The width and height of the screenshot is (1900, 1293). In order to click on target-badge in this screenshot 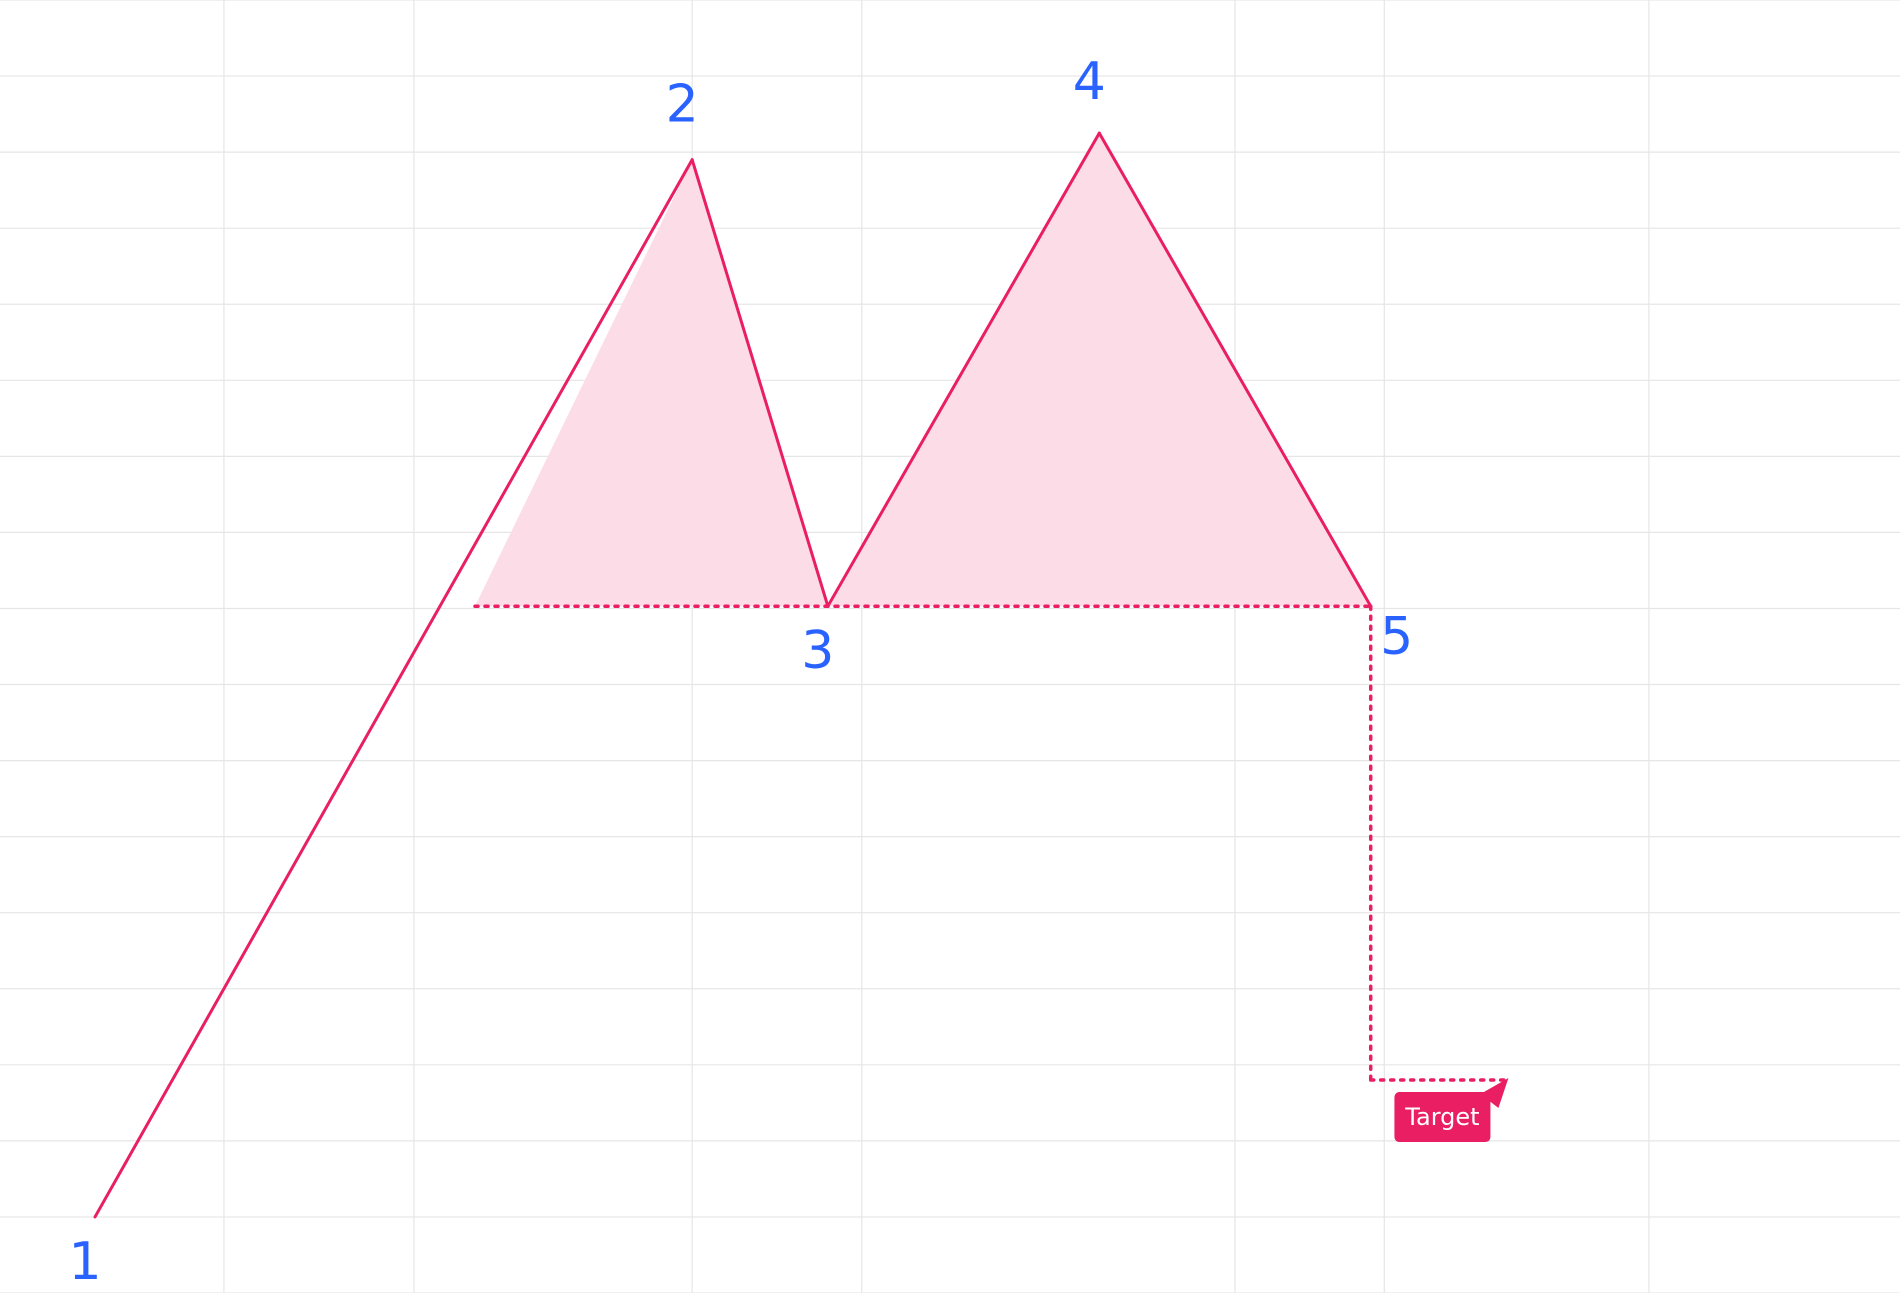, I will do `click(1442, 1117)`.